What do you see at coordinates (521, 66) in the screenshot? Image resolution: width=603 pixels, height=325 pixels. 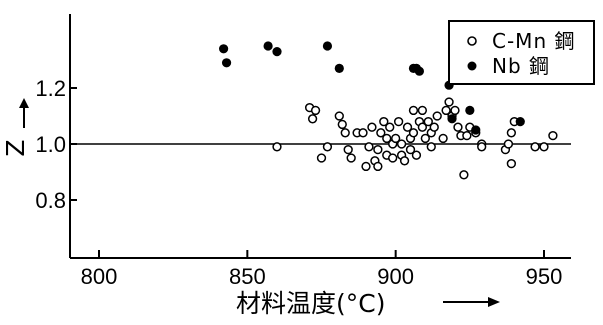 I see `legend-label-nb: Nb 鋼` at bounding box center [521, 66].